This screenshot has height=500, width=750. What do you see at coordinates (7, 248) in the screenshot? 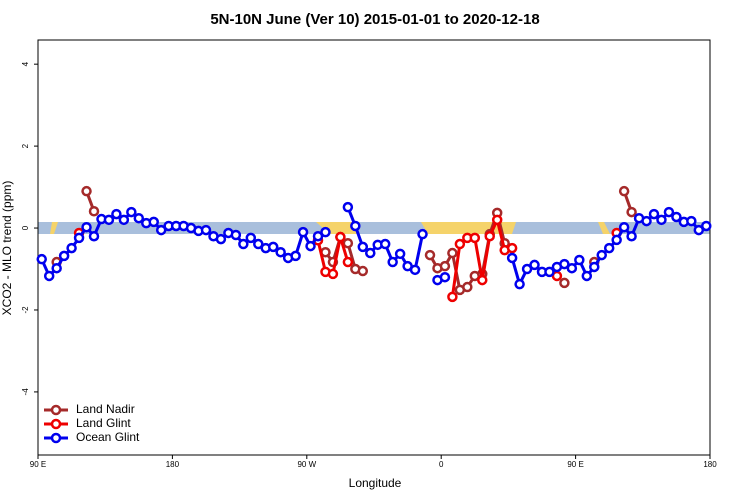
I see `y-axis-label: XCO2 - MLO trend (ppm)` at bounding box center [7, 248].